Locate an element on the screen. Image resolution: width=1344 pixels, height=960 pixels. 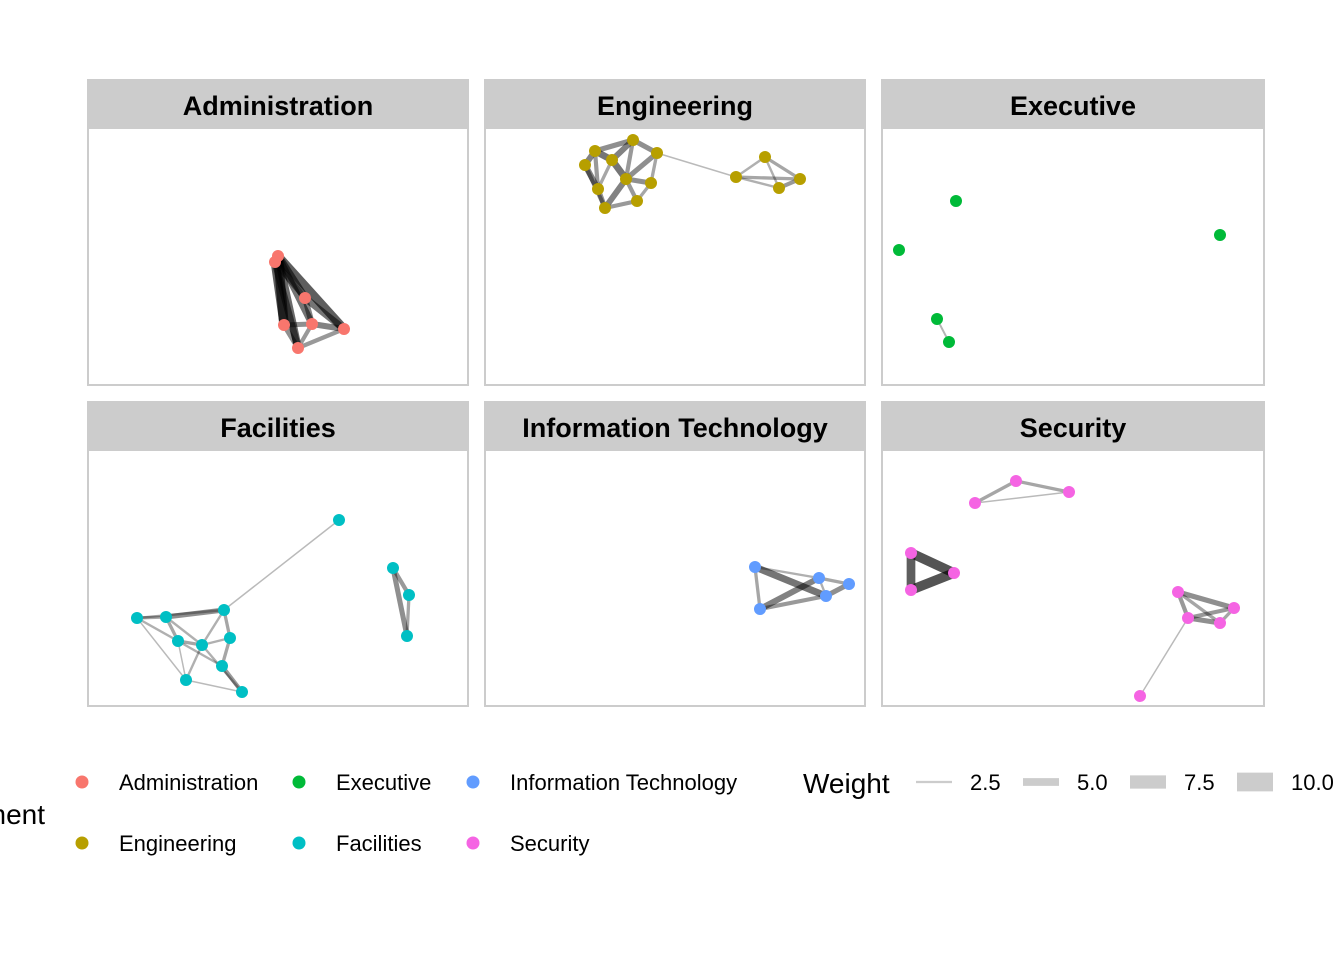
legend-item-security: Security is located at coordinates (527, 843).